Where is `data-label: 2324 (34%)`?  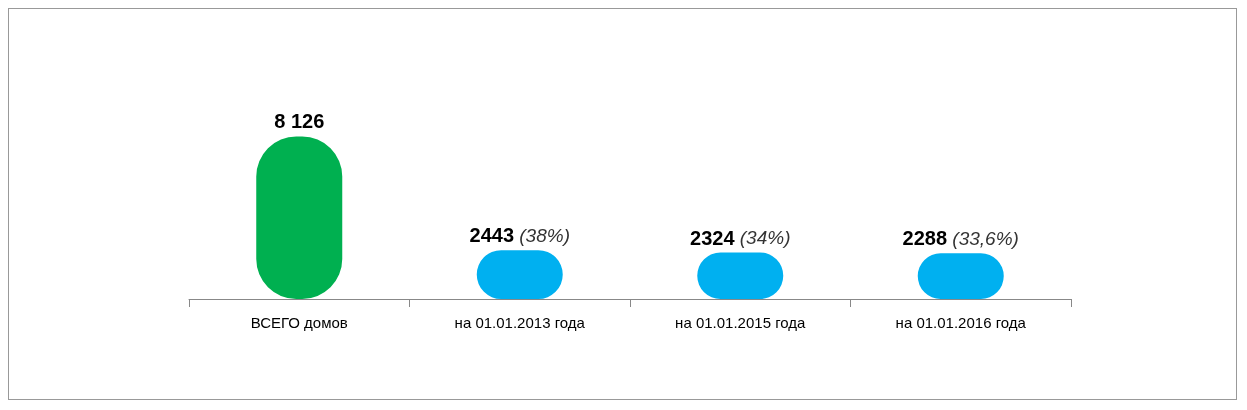 data-label: 2324 (34%) is located at coordinates (740, 237).